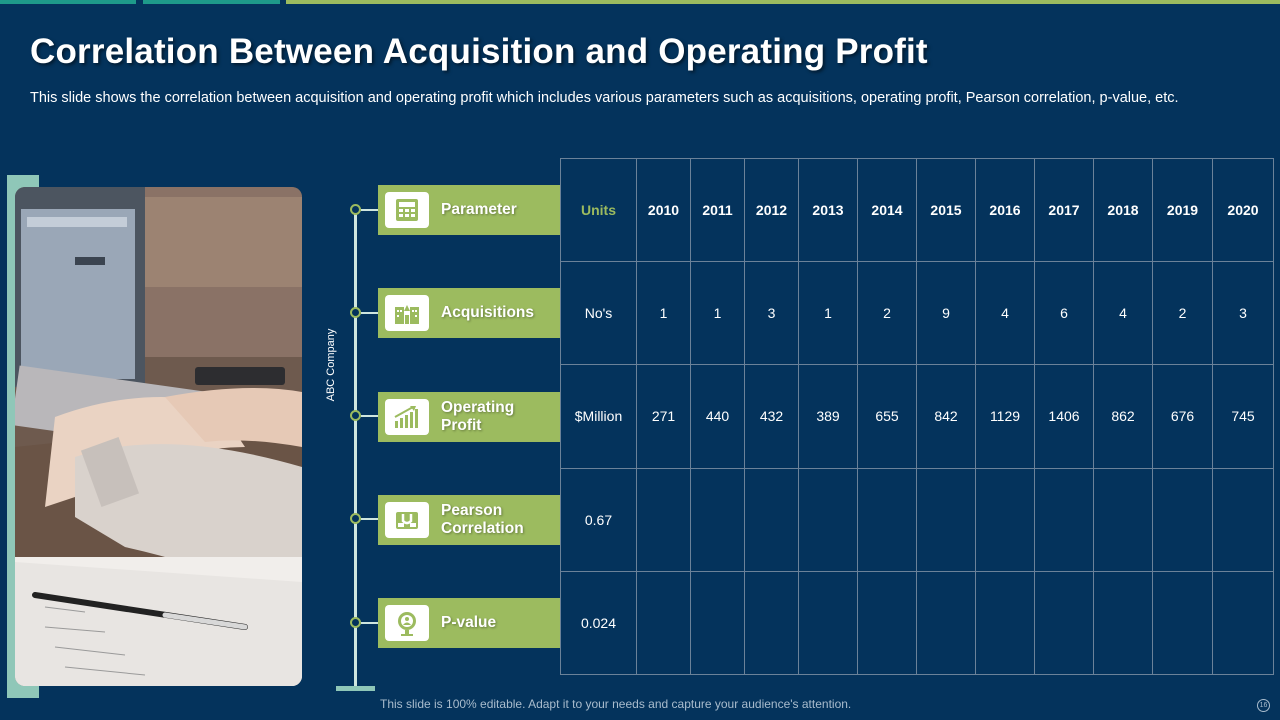 The image size is (1280, 720). Describe the element at coordinates (1123, 210) in the screenshot. I see `year-header: 2018` at that location.